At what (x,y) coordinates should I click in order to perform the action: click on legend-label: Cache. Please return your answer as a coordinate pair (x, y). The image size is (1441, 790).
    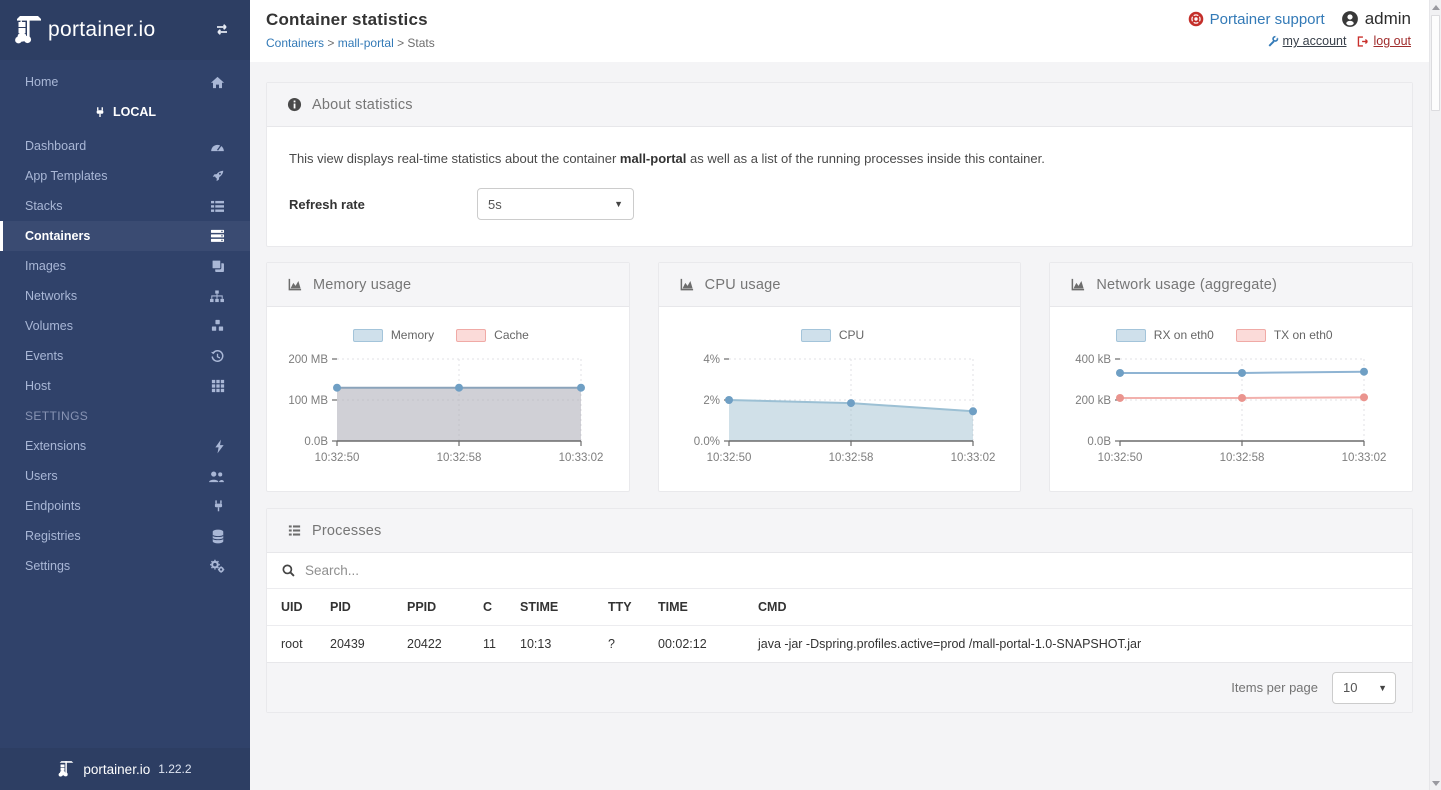
    Looking at the image, I should click on (511, 335).